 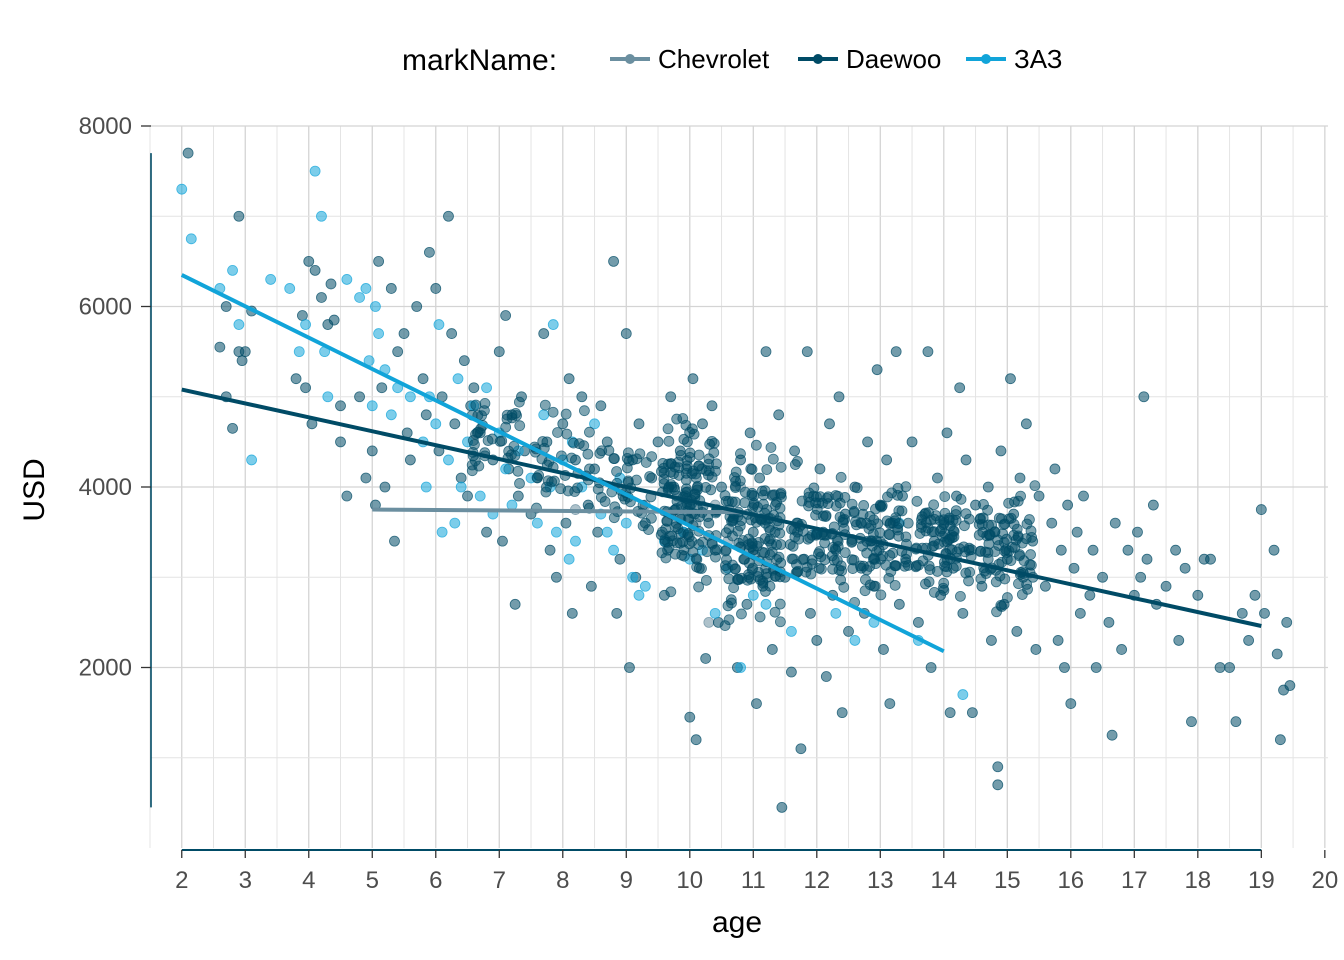 I want to click on legend-item-chevrolet: Chevrolet, so click(x=690, y=59).